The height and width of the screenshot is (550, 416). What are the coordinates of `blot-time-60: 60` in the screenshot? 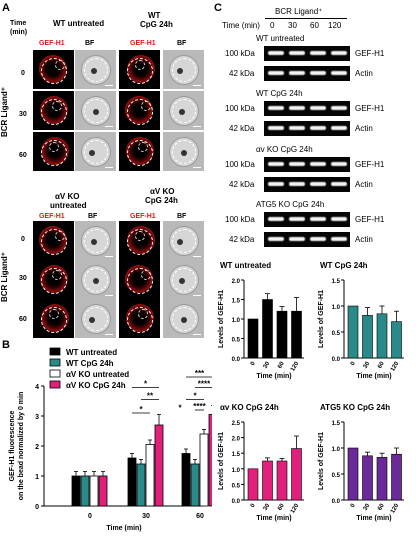 It's located at (314, 25).